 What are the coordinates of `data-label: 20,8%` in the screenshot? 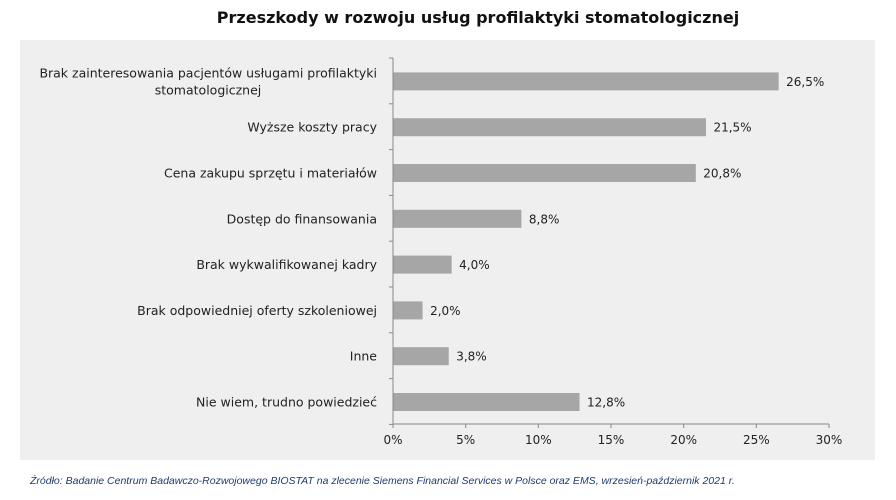 It's located at (722, 174).